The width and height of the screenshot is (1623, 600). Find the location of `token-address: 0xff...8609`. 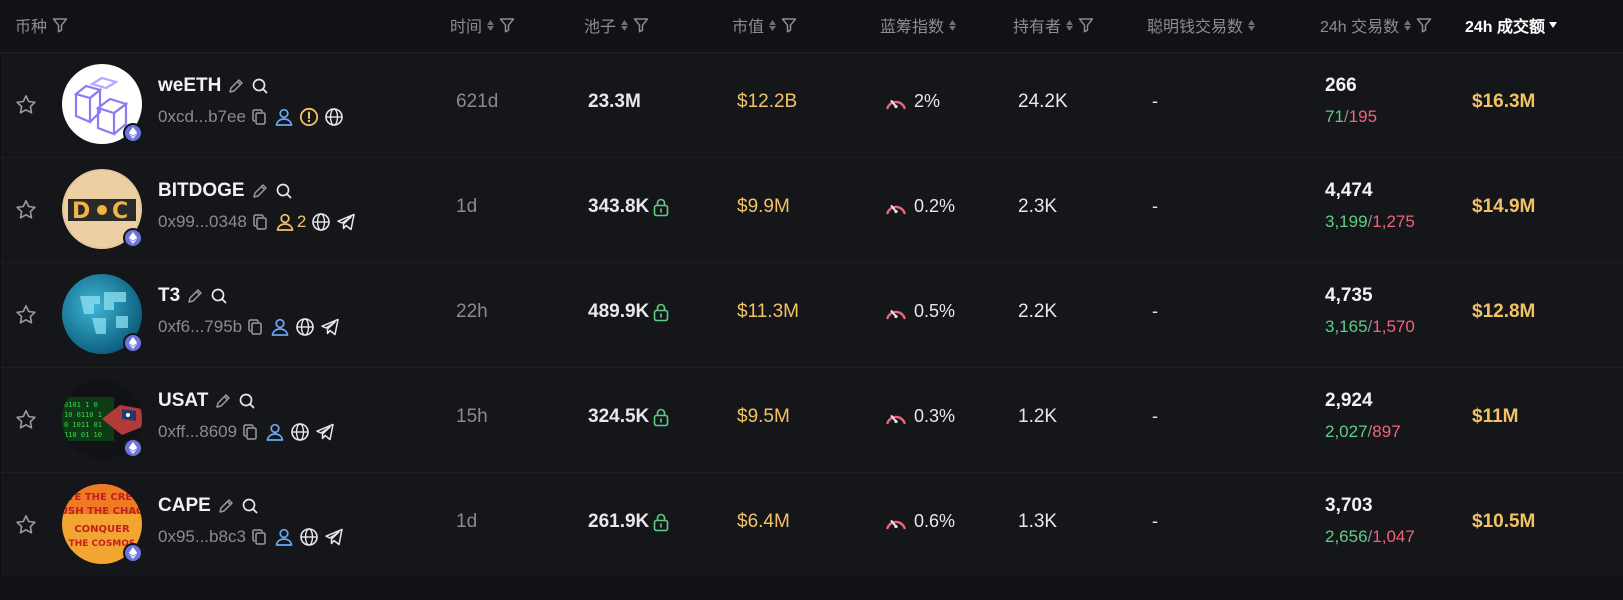

token-address: 0xff...8609 is located at coordinates (198, 431).